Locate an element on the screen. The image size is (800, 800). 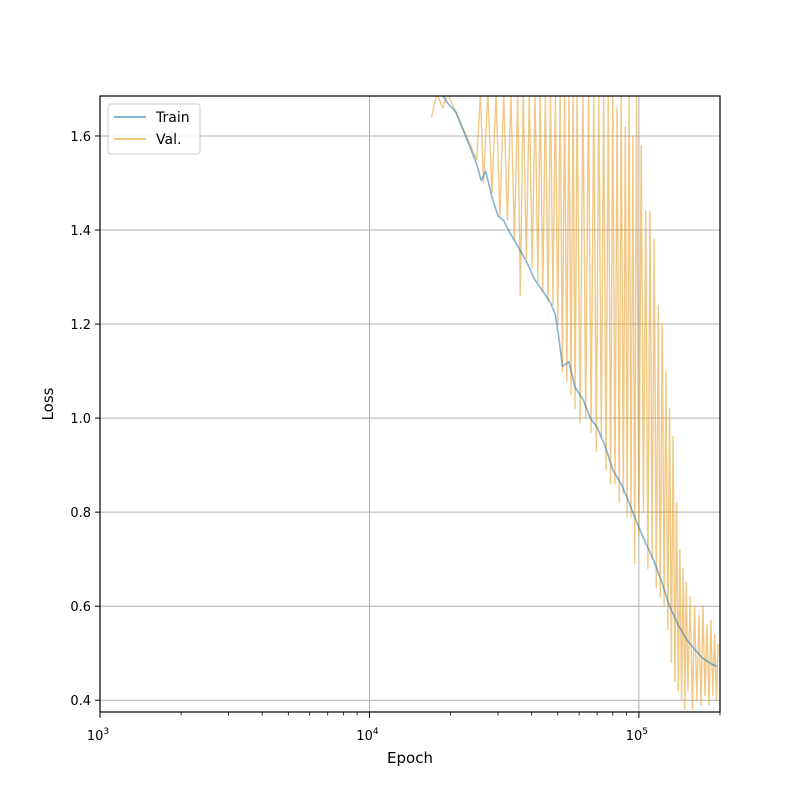
x-tick-label: 10⁵ is located at coordinates (637, 735).